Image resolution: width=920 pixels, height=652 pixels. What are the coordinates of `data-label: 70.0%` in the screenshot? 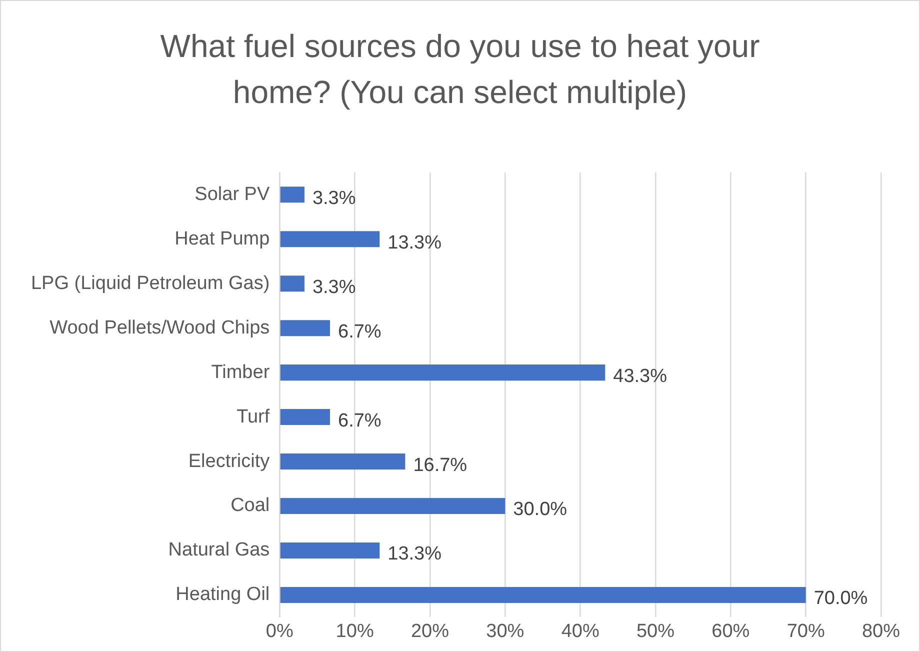 It's located at (841, 599).